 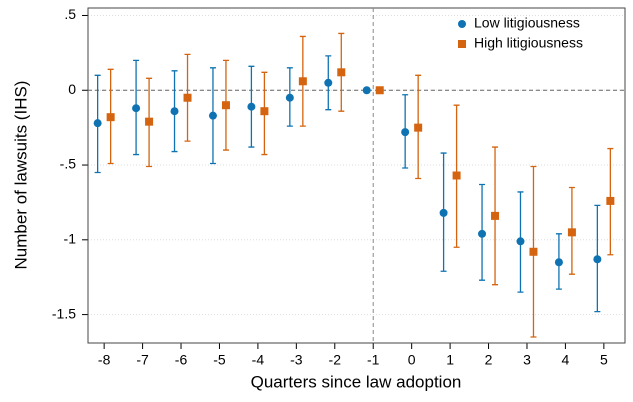 What do you see at coordinates (296, 360) in the screenshot?
I see `x-tick-label: -3` at bounding box center [296, 360].